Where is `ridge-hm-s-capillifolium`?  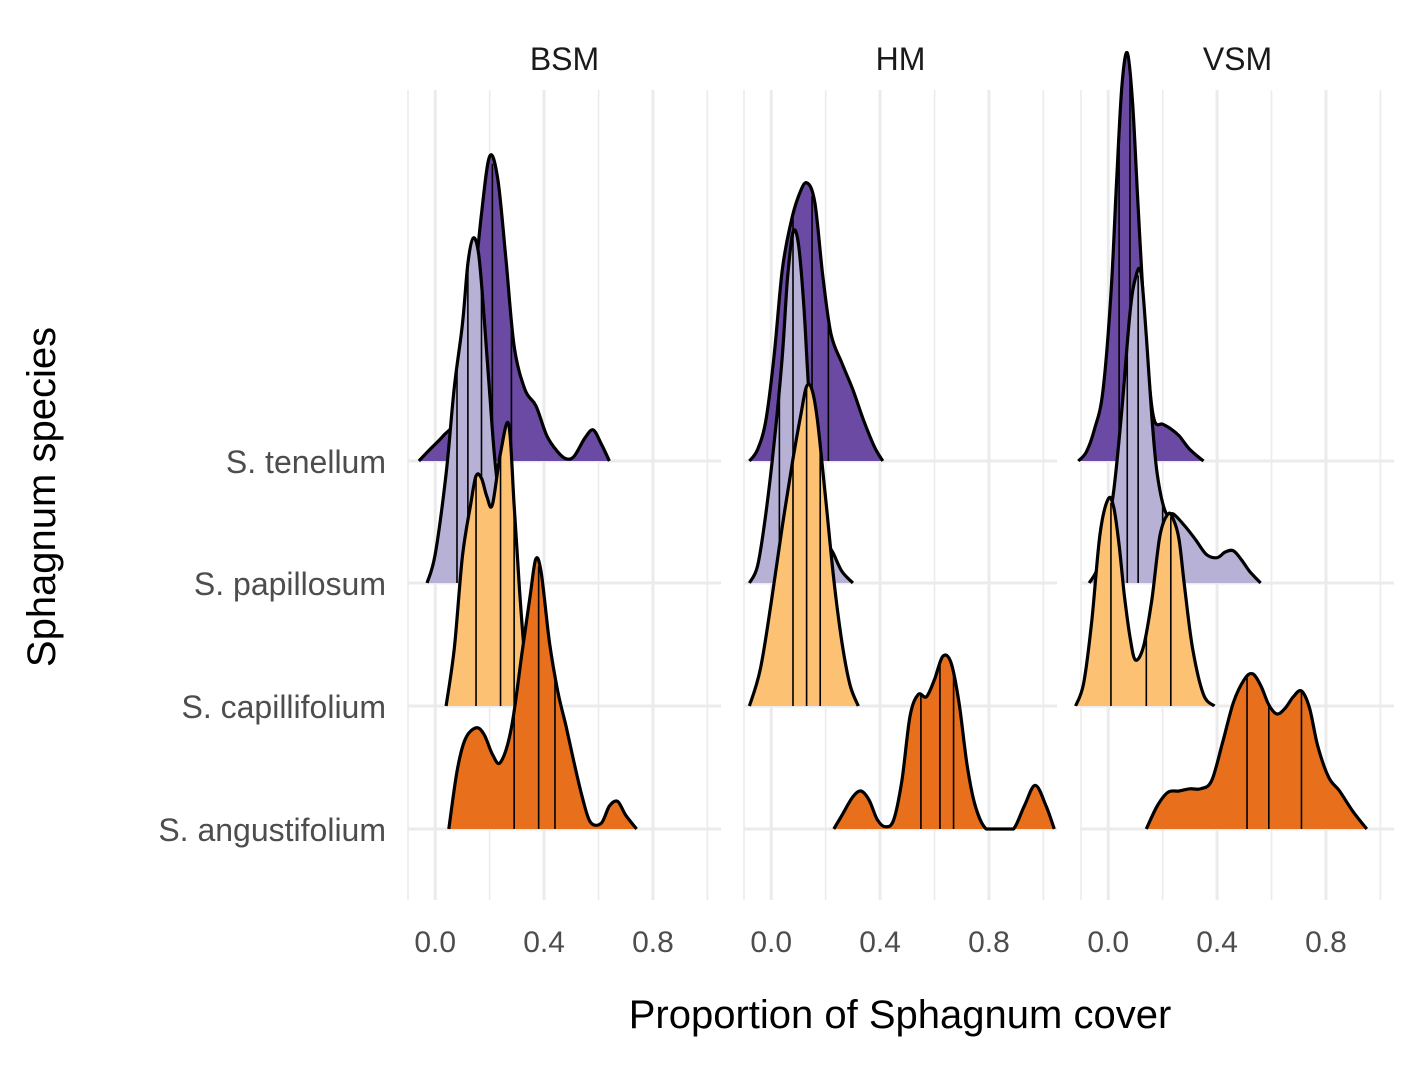 ridge-hm-s-capillifolium is located at coordinates (803, 544).